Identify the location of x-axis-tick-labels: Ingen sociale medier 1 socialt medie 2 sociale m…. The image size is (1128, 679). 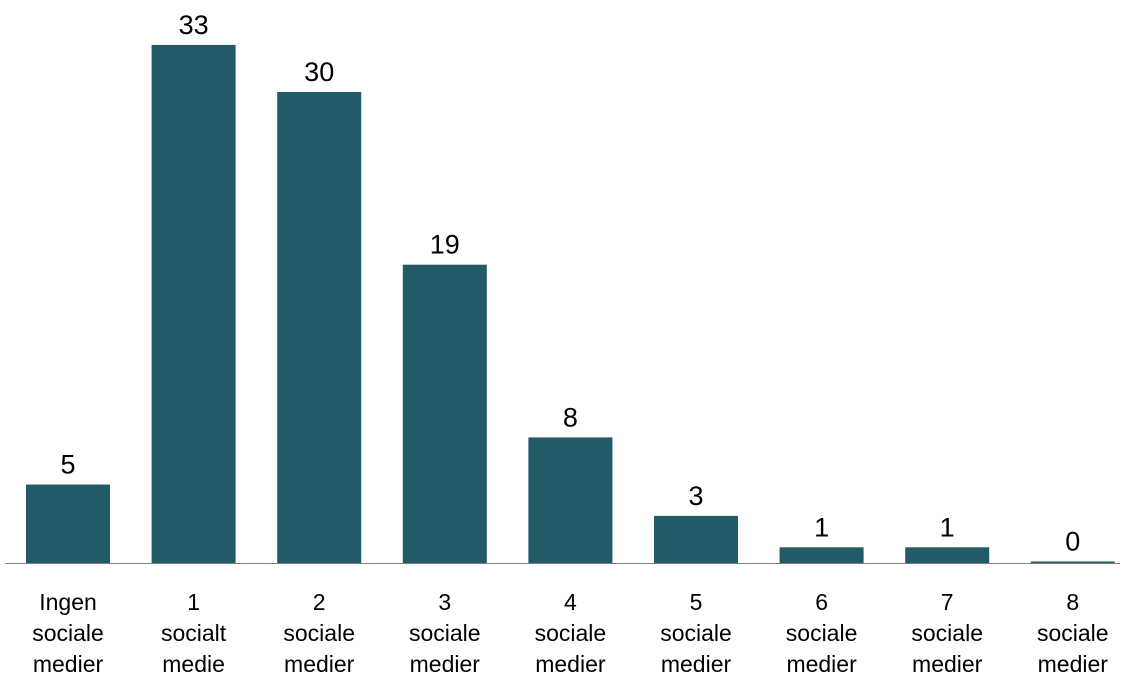
(570, 633).